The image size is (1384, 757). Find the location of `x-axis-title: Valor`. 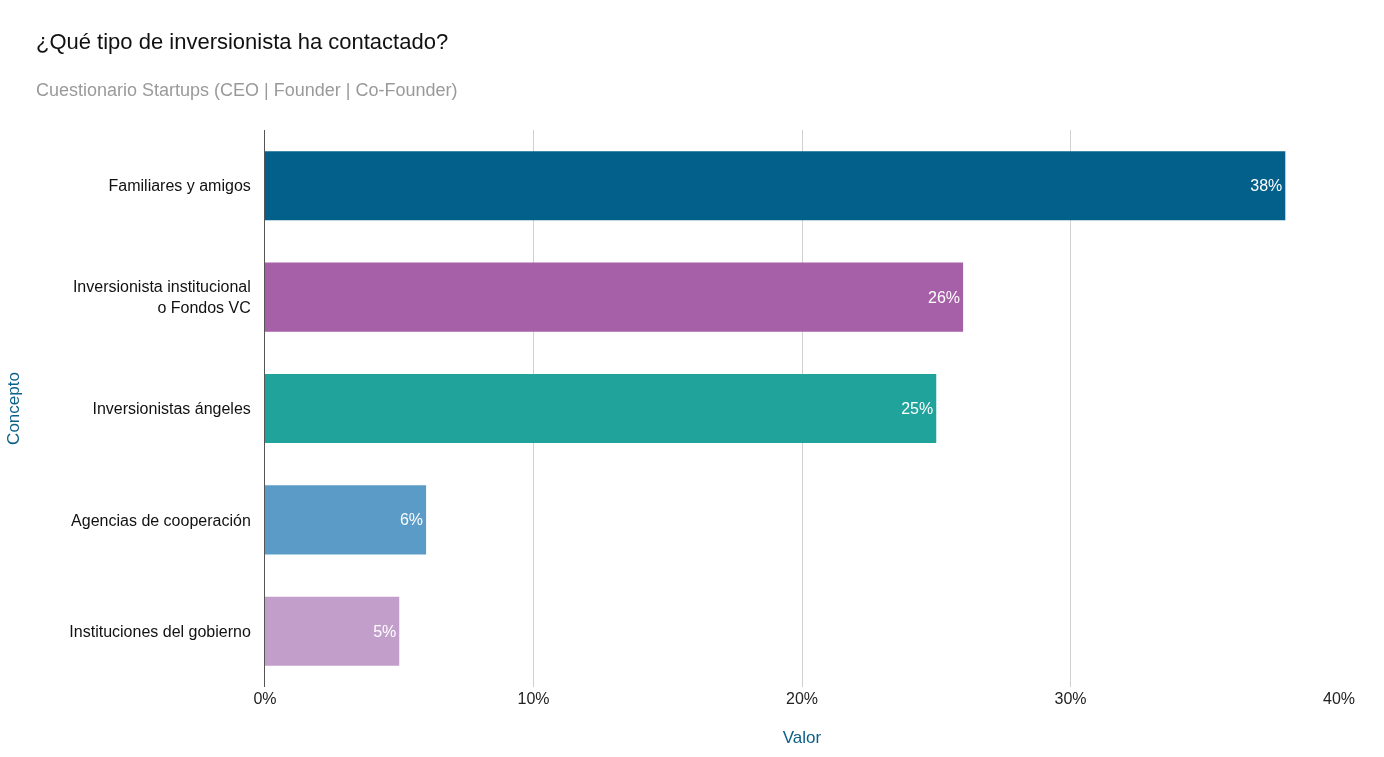

x-axis-title: Valor is located at coordinates (802, 738).